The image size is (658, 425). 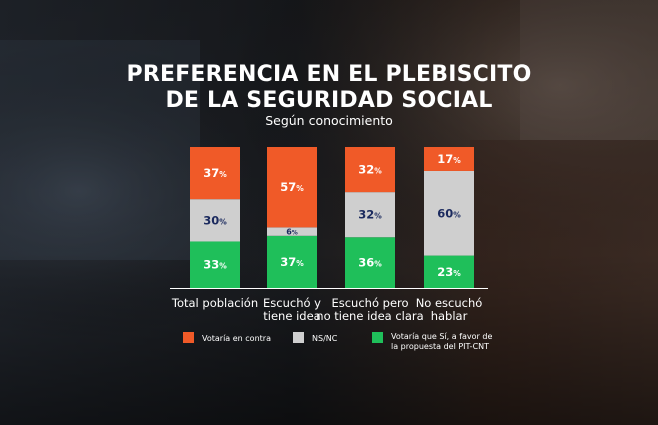 What do you see at coordinates (329, 74) in the screenshot?
I see `chart-title-line-1: PREFERENCIA EN EL PLEBISCITO` at bounding box center [329, 74].